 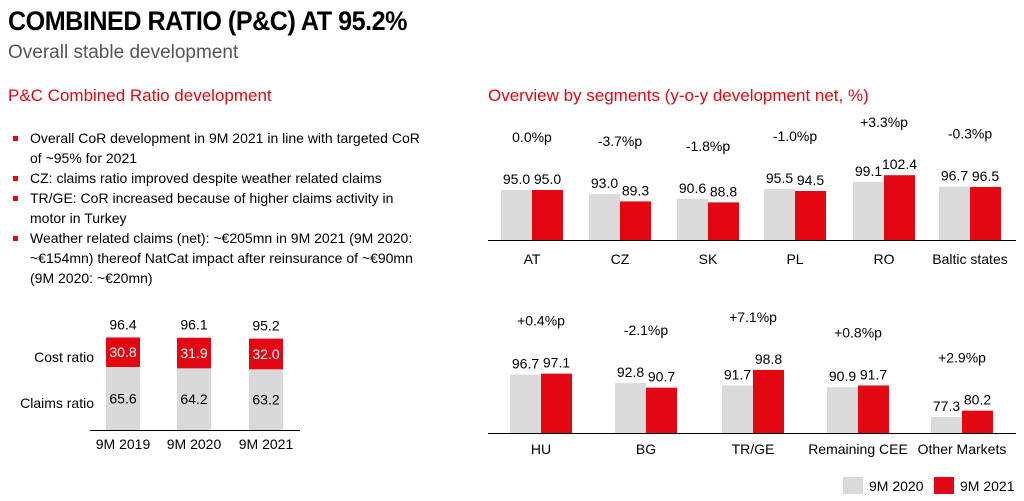 I want to click on series-label-claims: Claims ratio, so click(x=57, y=403).